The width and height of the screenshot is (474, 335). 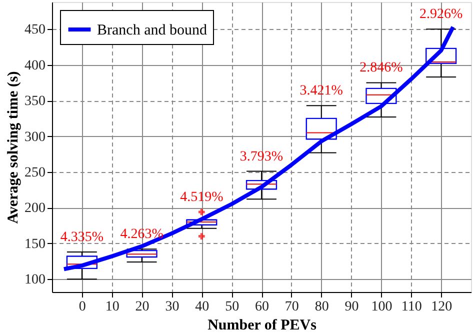 What do you see at coordinates (142, 234) in the screenshot?
I see `annotation: 4.263%` at bounding box center [142, 234].